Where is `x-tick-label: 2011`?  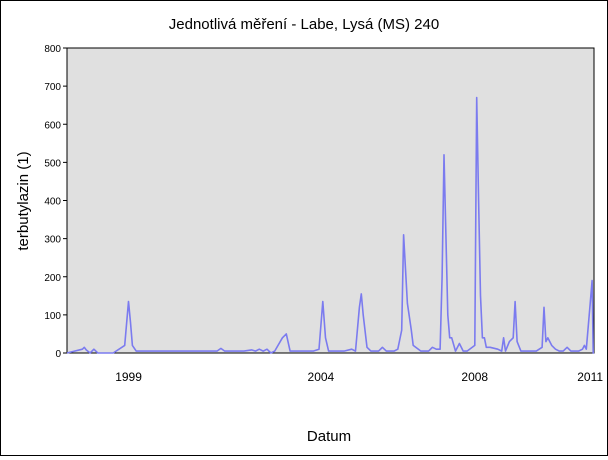 x-tick-label: 2011 is located at coordinates (590, 377).